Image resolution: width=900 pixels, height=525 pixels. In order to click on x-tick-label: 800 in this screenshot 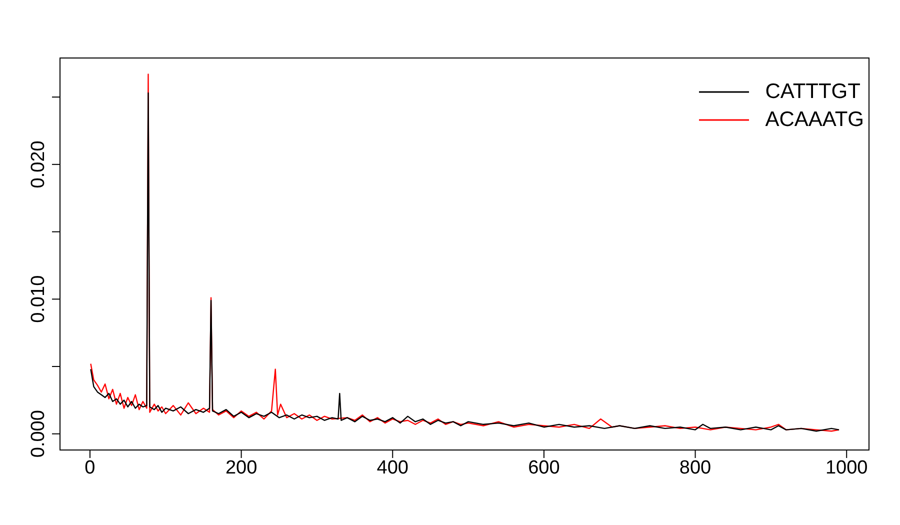, I will do `click(695, 467)`.